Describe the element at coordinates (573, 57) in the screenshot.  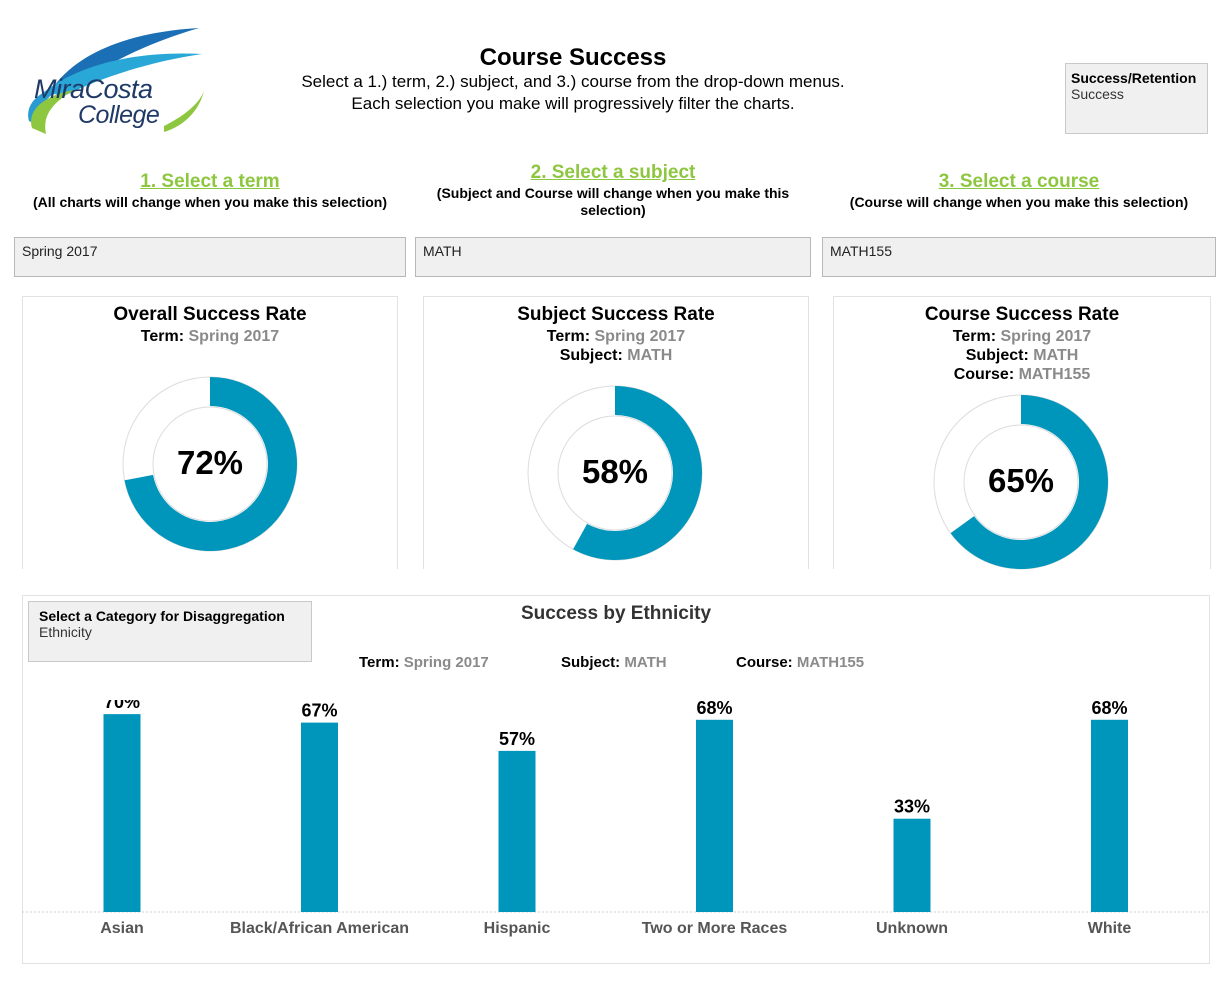
I see `page-title: Course Success` at that location.